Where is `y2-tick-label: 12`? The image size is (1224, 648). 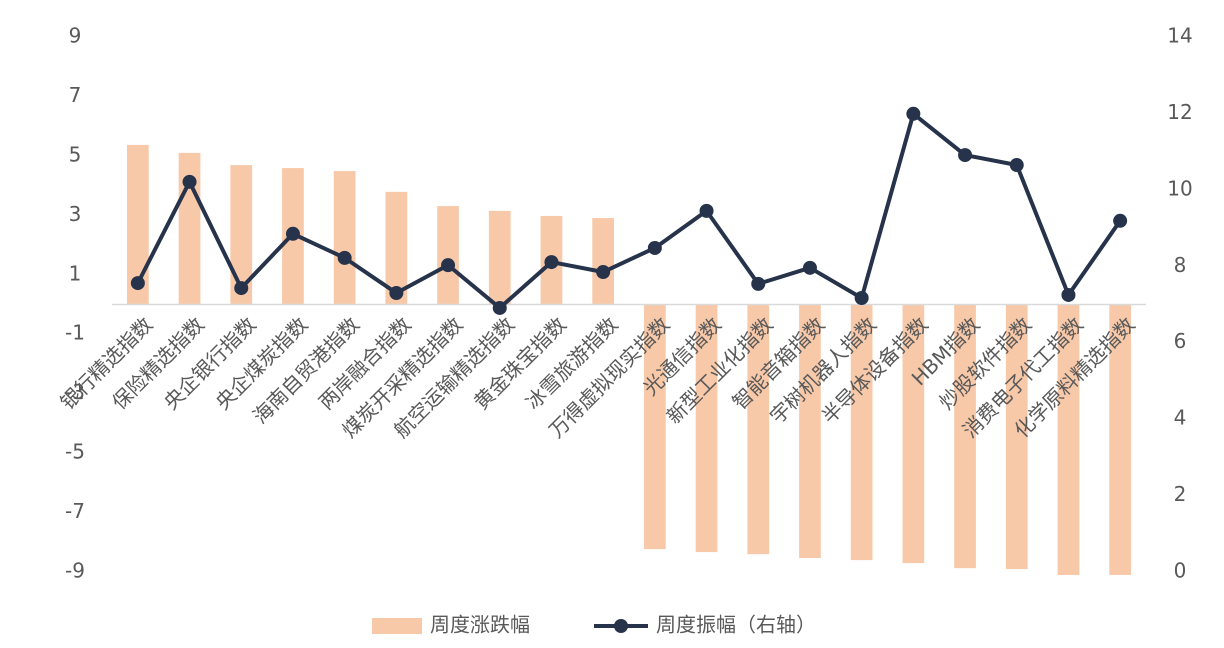
y2-tick-label: 12 is located at coordinates (1179, 112).